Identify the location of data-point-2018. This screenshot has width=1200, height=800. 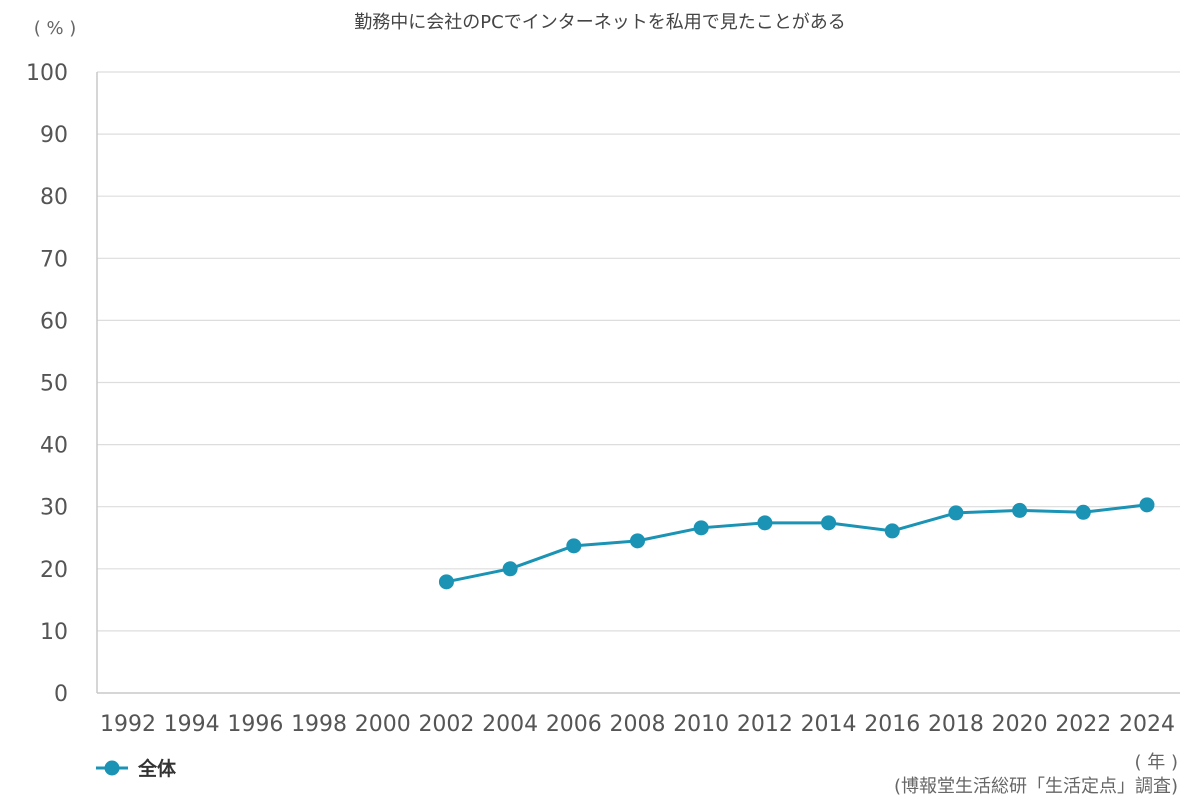
(956, 513).